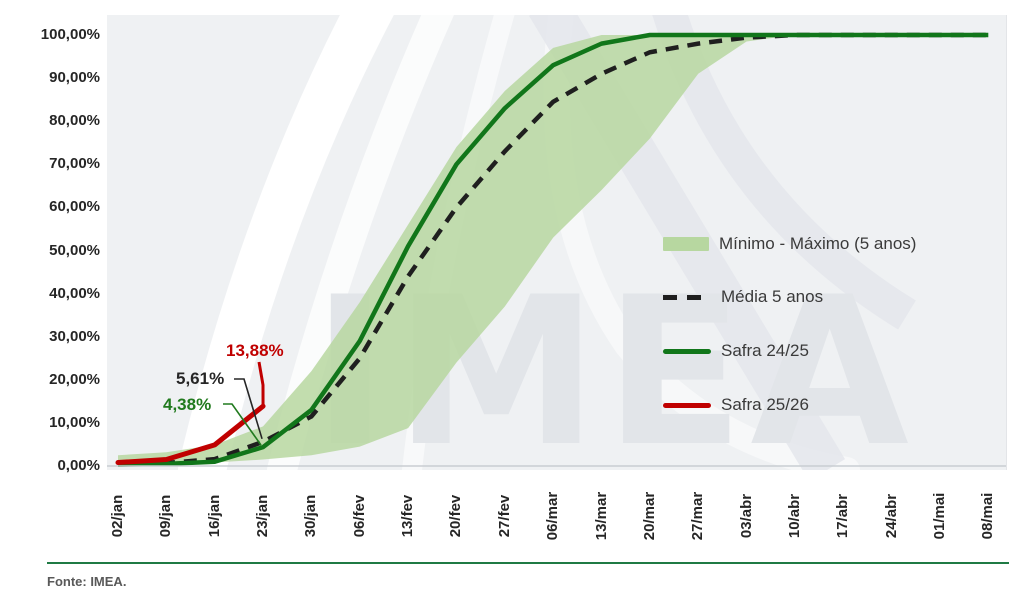 Image resolution: width=1024 pixels, height=607 pixels. I want to click on x-tick-label: 20/fev, so click(456, 516).